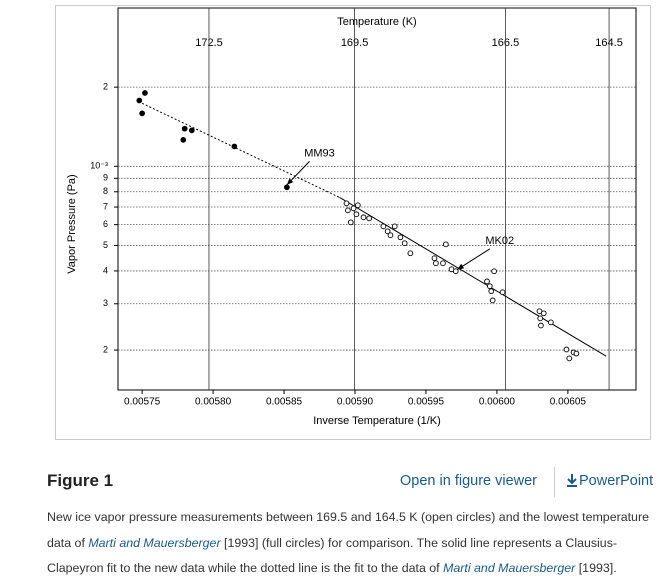 This screenshot has width=665, height=583. What do you see at coordinates (72, 223) in the screenshot?
I see `y-axis-title: Vapor Pressure (Pa)` at bounding box center [72, 223].